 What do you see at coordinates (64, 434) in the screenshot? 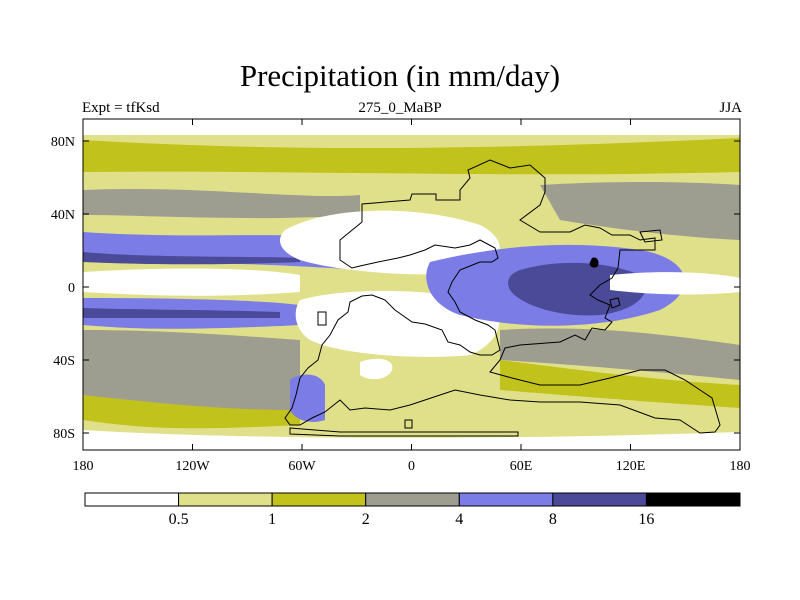
I see `y-tick-label: 80S` at bounding box center [64, 434].